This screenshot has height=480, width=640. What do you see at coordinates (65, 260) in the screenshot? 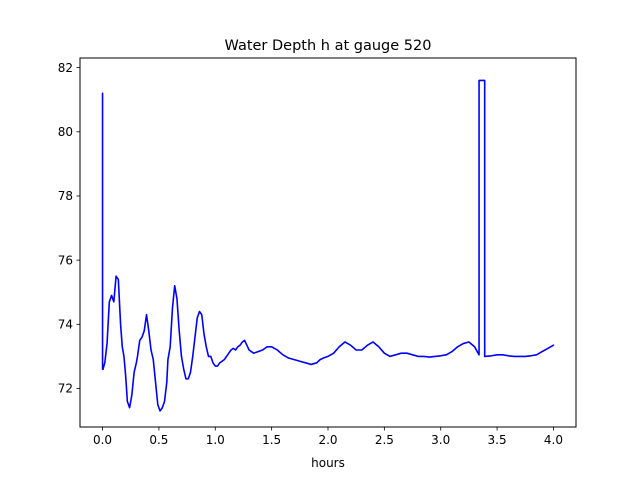
I see `y-tick-label: 76` at bounding box center [65, 260].